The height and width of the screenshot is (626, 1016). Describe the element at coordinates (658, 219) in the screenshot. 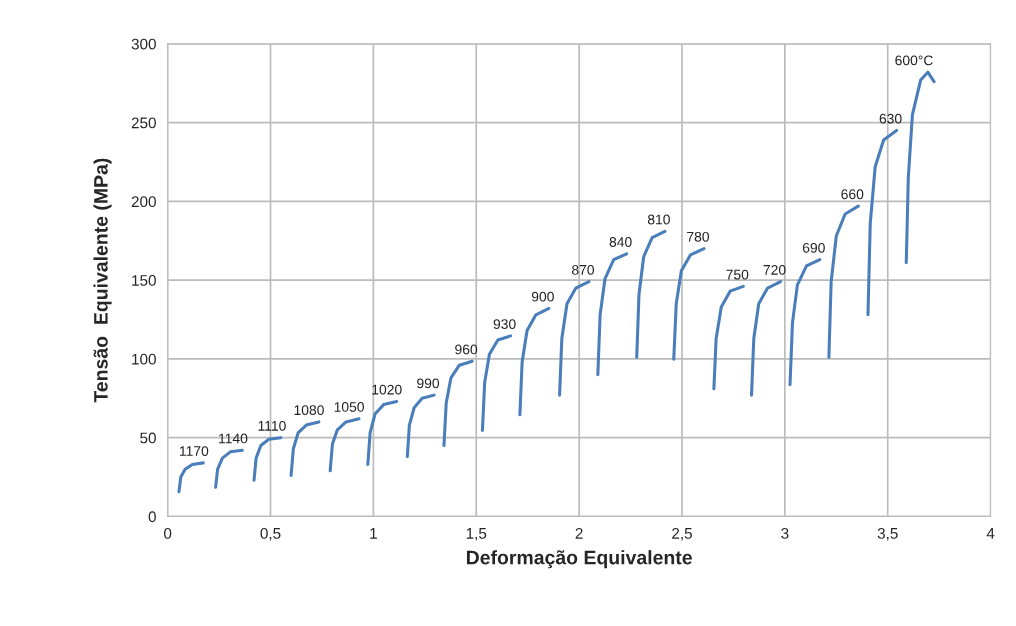

I see `series-label: 810` at that location.